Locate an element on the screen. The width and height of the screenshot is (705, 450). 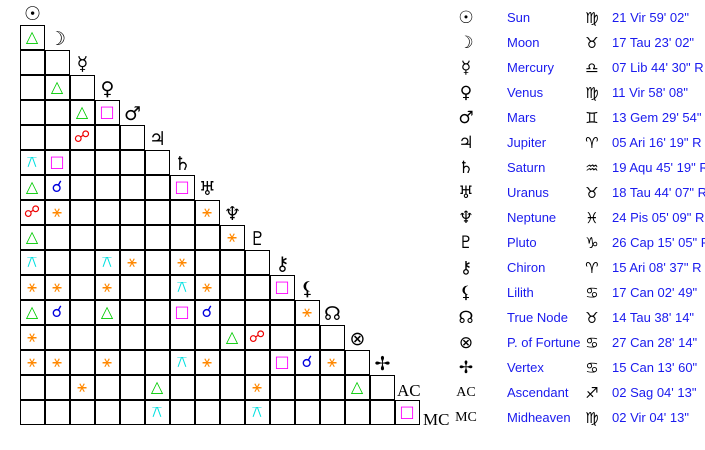
planet-row: ♀ Venus ♍ 11 Vir 58' 08" is located at coordinates (571, 92).